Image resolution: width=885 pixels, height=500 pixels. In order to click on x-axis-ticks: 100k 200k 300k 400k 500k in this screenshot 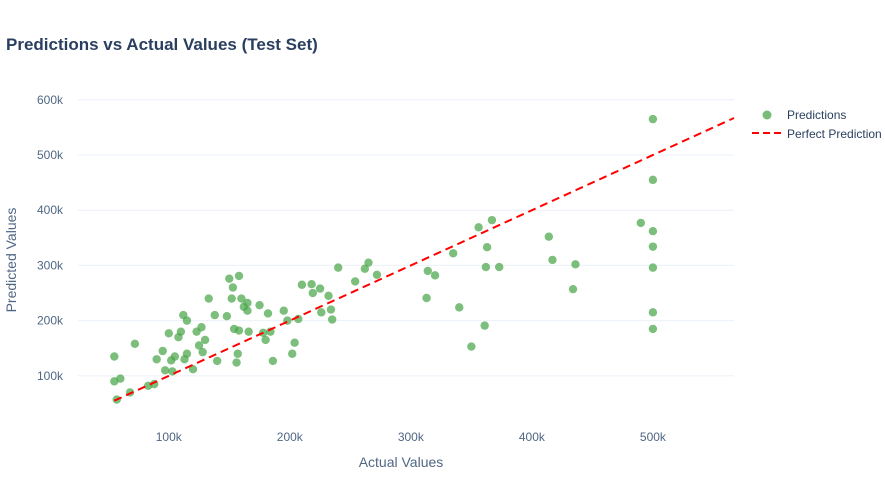, I will do `click(411, 437)`.